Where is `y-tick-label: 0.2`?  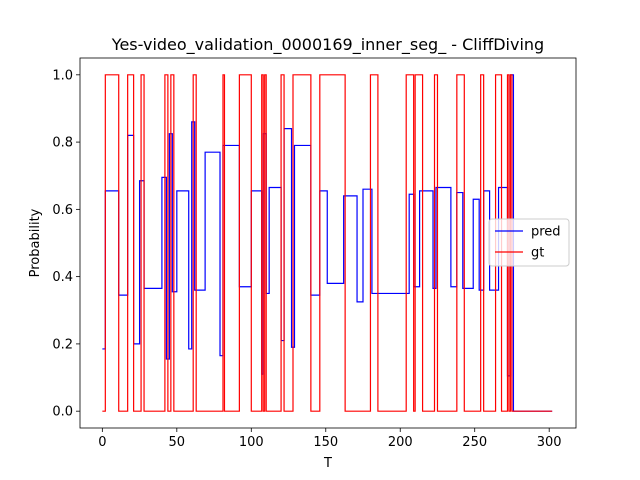 y-tick-label: 0.2 is located at coordinates (62, 344).